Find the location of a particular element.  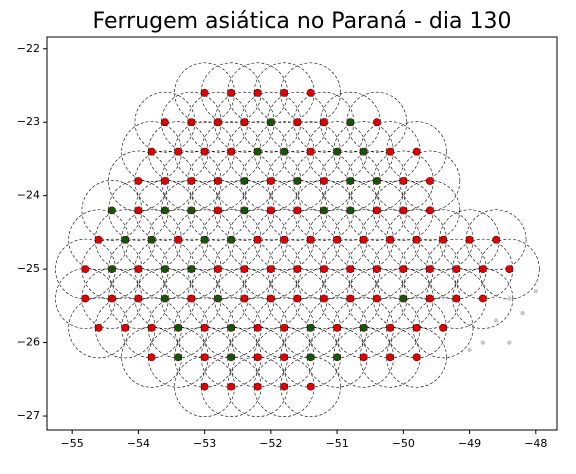

y-tick-label: −22 is located at coordinates (28, 48).